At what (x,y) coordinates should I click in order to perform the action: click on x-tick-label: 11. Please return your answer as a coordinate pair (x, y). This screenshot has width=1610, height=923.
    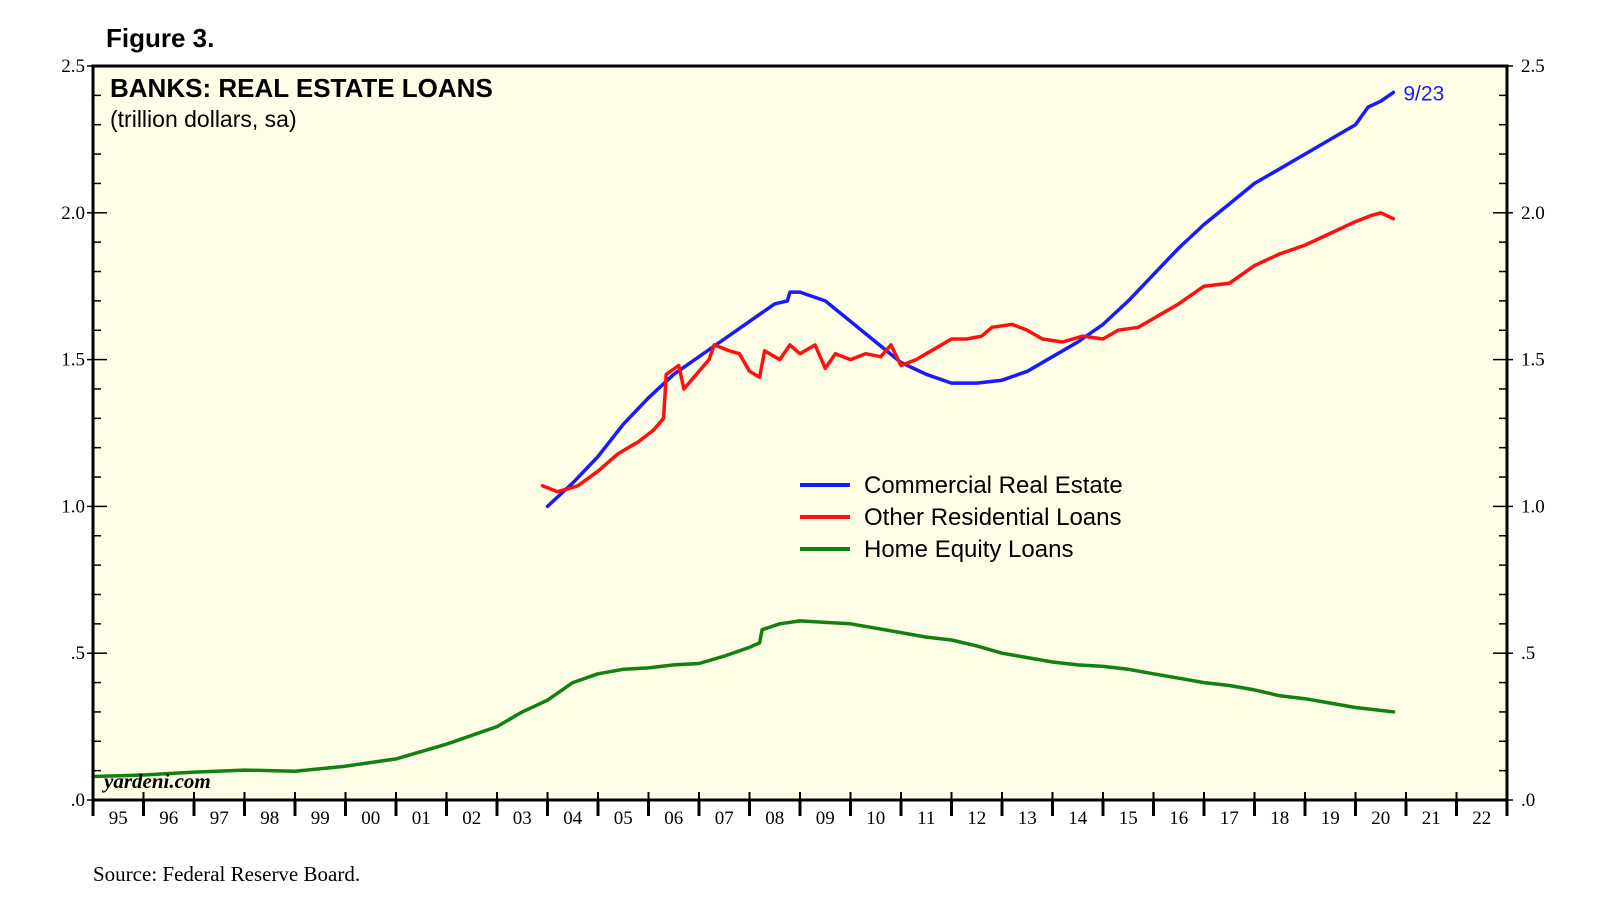
    Looking at the image, I should click on (926, 818).